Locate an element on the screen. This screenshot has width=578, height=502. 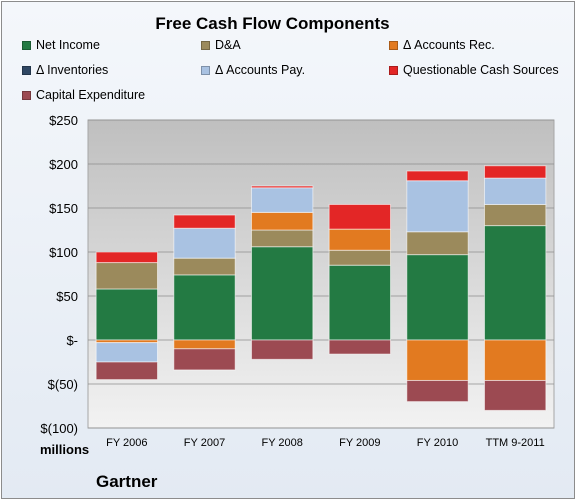
y-tick-label: $(100) is located at coordinates (59, 428).